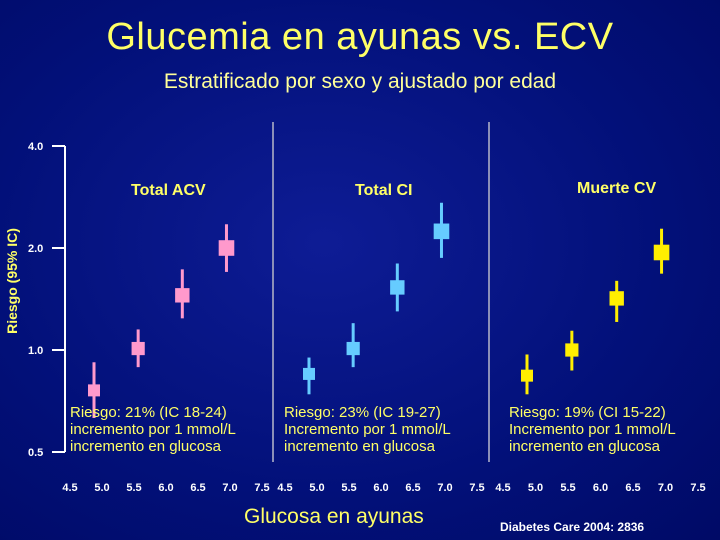 The height and width of the screenshot is (540, 720). I want to click on y-tick-label: 2.0, so click(35, 249).